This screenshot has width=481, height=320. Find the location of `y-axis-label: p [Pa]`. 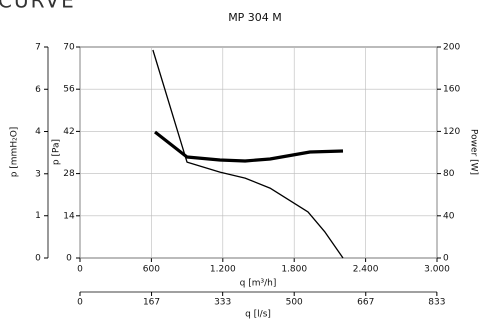

y-axis-label: p [Pa] is located at coordinates (57, 152).